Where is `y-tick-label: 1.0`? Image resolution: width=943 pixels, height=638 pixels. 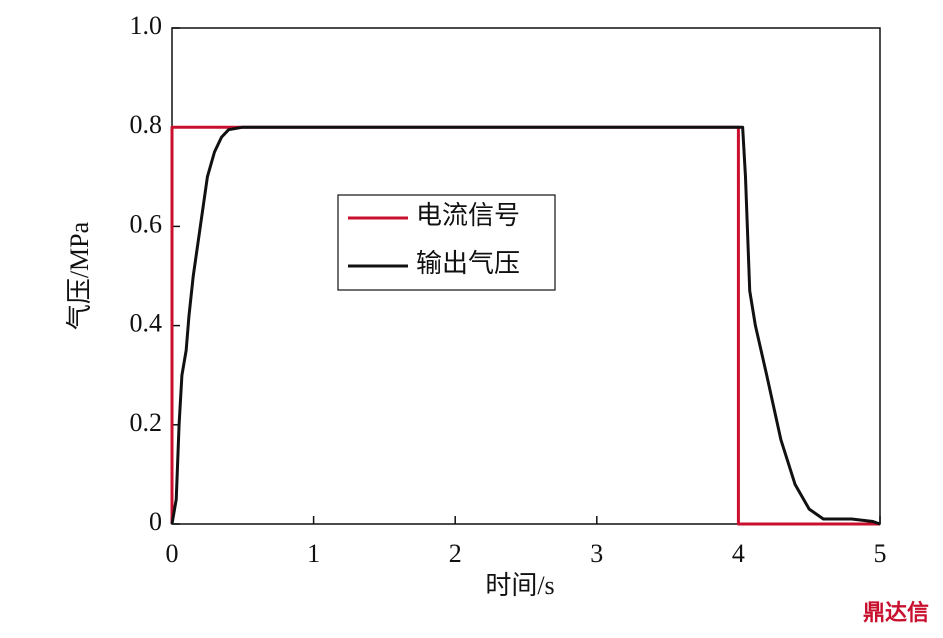 y-tick-label: 1.0 is located at coordinates (146, 25).